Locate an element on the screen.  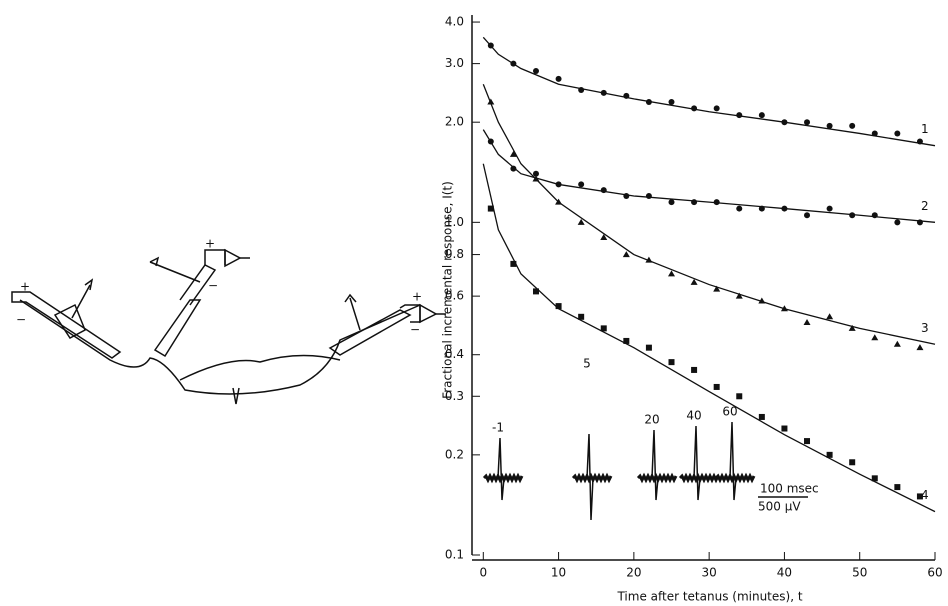
y-axis-label: Fractional incremental response, I(t) is located at coordinates (448, 290).